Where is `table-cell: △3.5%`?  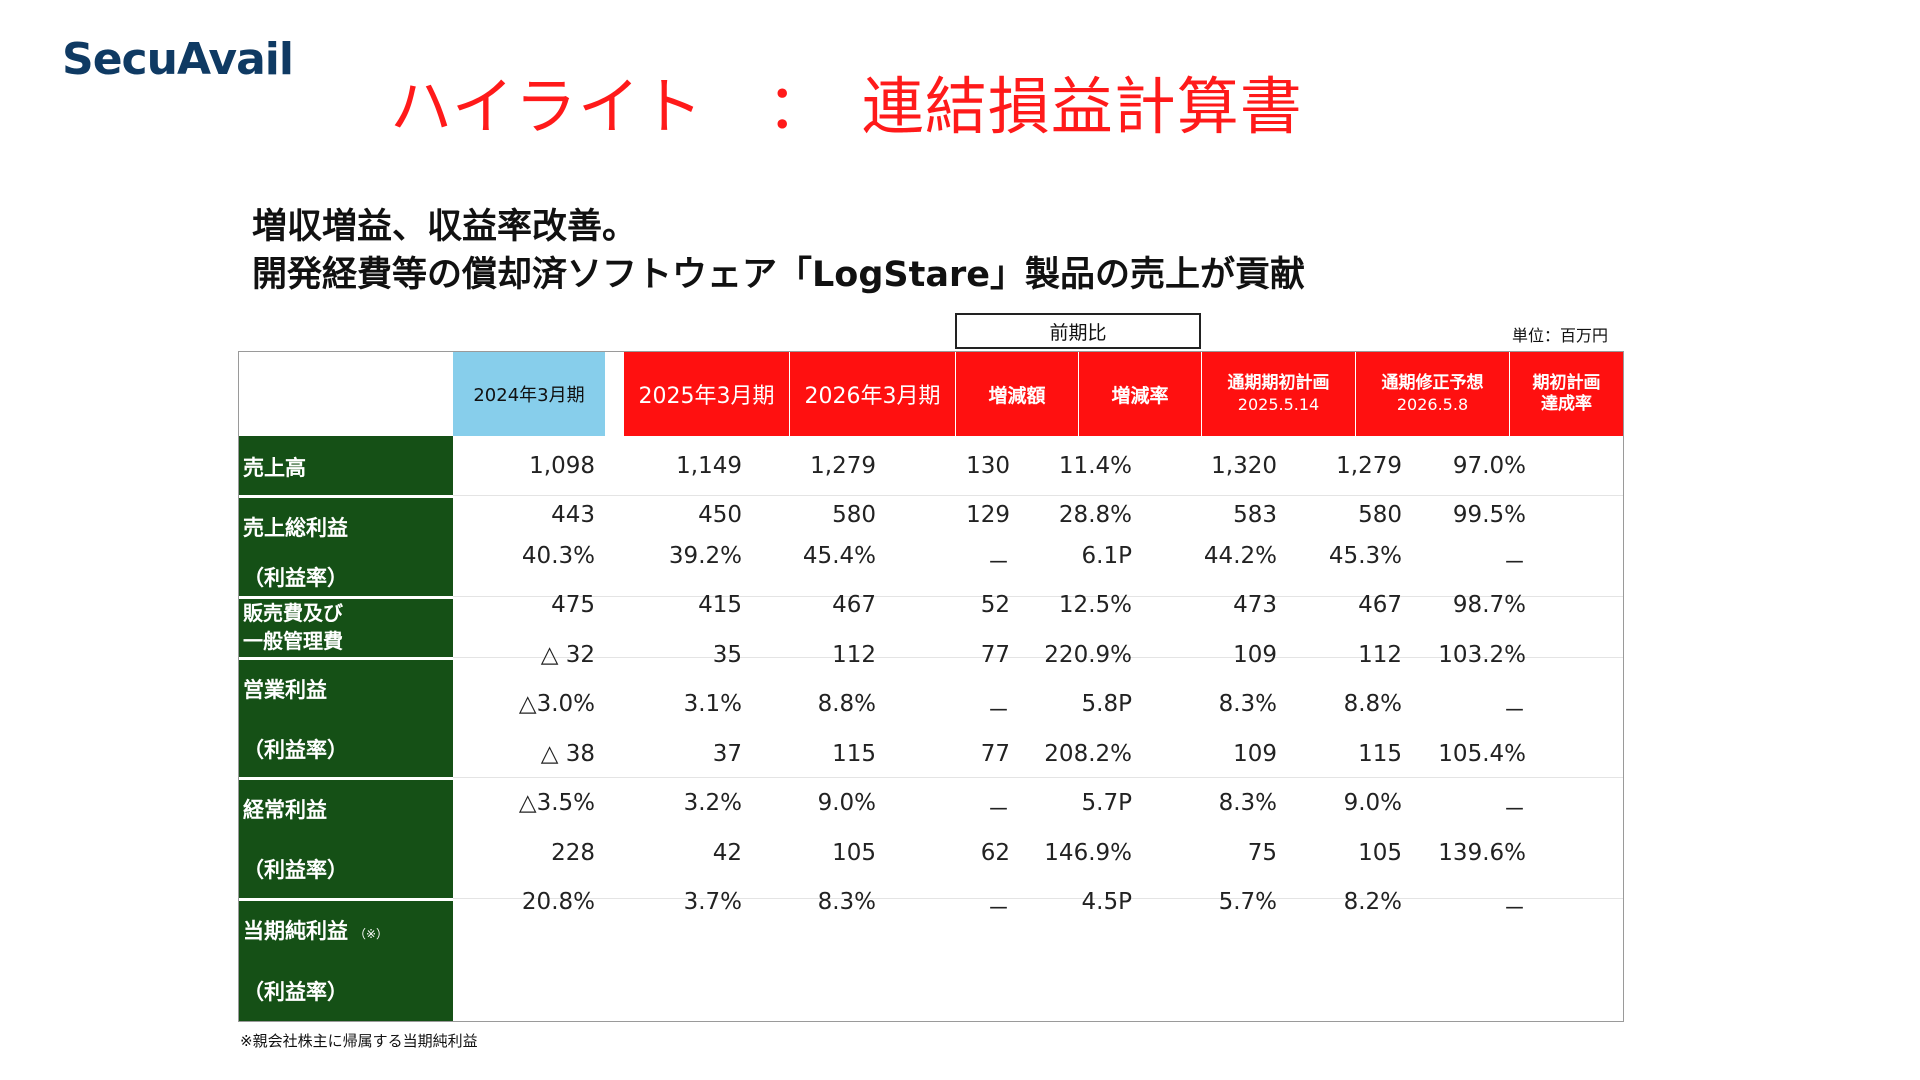
table-cell: △3.5% is located at coordinates (556, 803).